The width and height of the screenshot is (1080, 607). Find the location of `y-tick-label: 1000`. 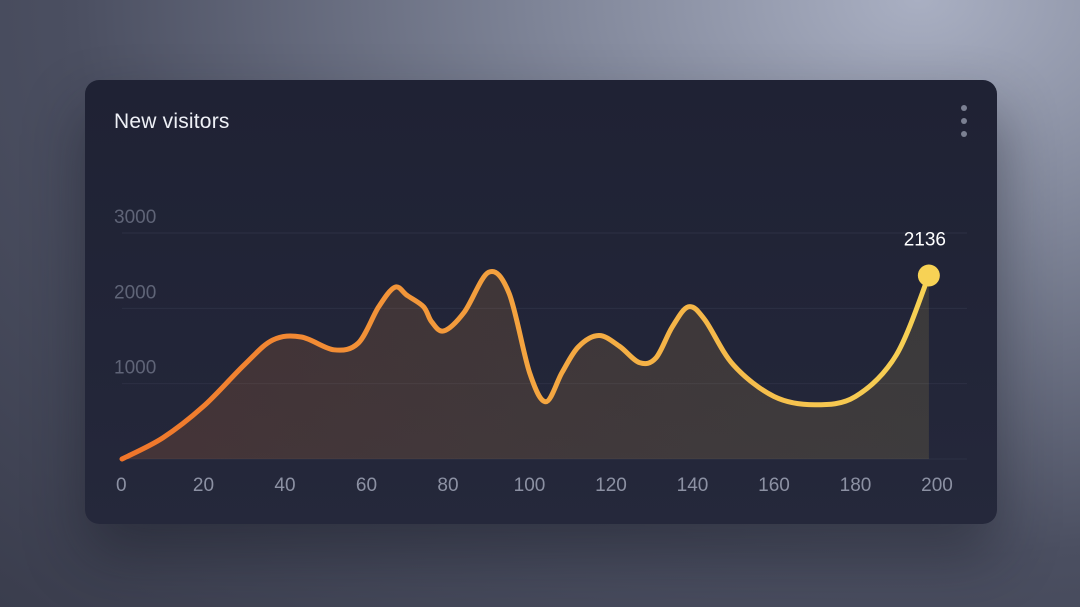

y-tick-label: 1000 is located at coordinates (135, 368).